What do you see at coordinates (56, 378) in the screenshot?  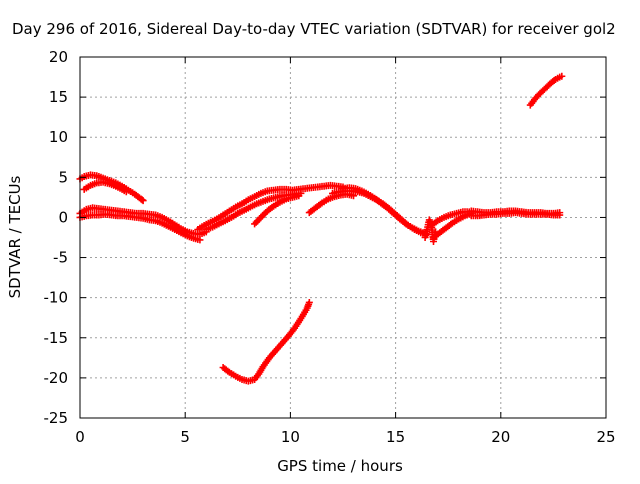 I see `y-tick-label: -20` at bounding box center [56, 378].